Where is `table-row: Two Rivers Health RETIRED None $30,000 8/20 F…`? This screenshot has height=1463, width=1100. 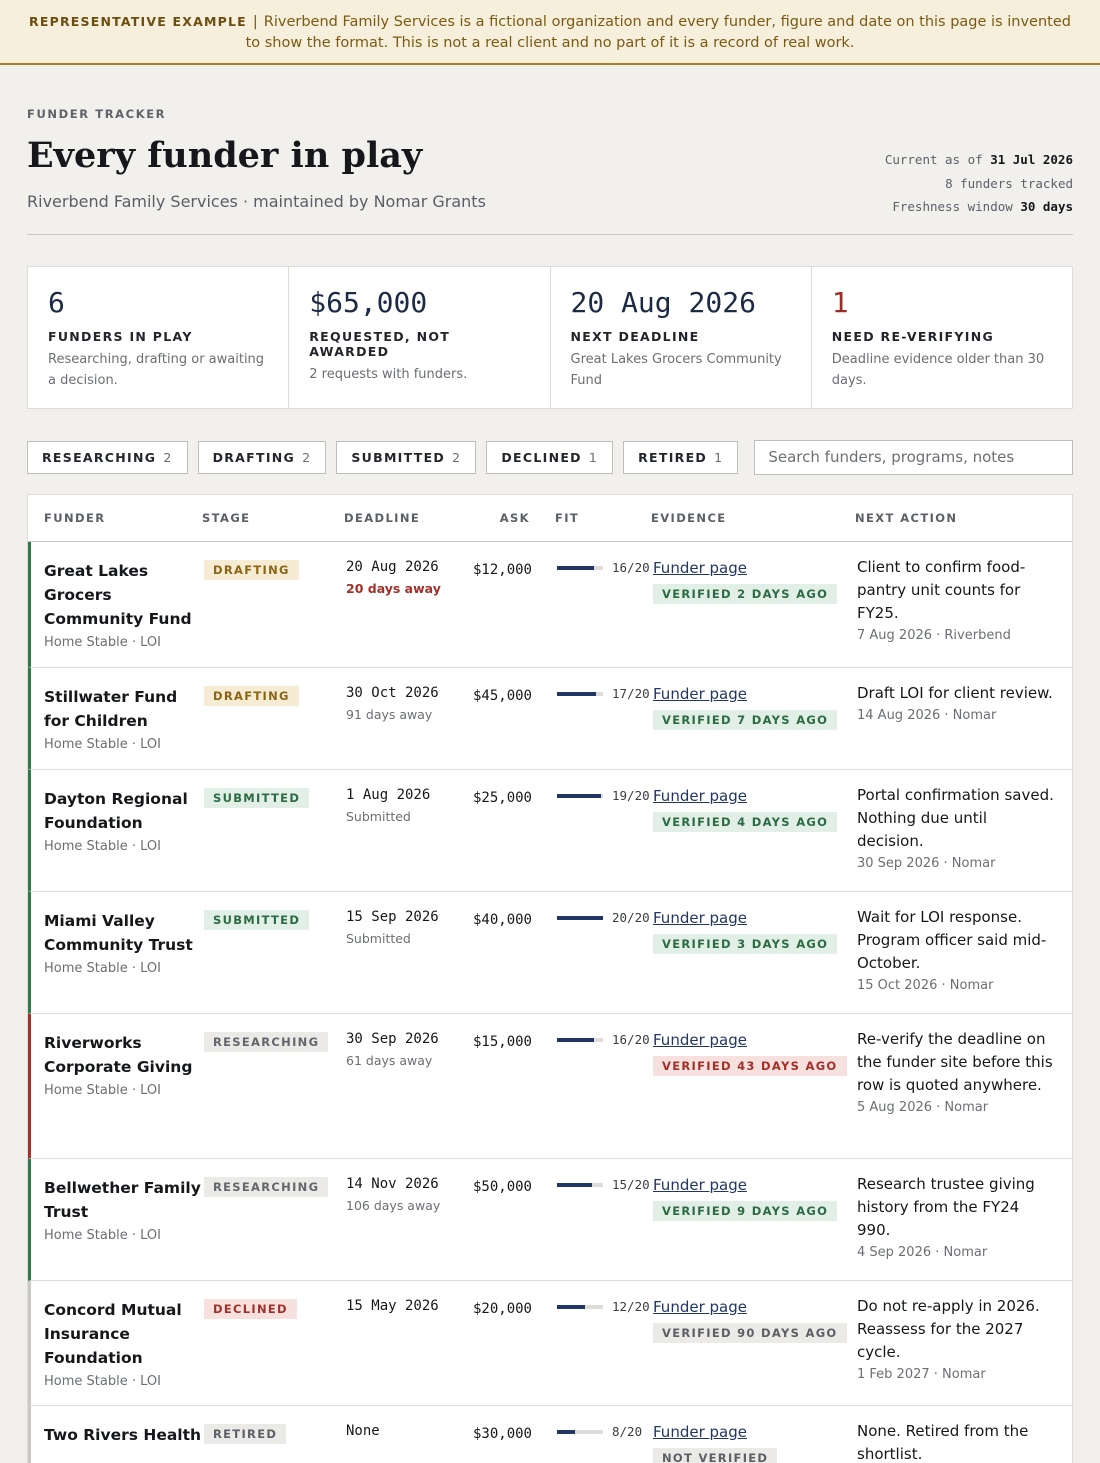 table-row: Two Rivers Health RETIRED None $30,000 8/20 F… is located at coordinates (550, 1434).